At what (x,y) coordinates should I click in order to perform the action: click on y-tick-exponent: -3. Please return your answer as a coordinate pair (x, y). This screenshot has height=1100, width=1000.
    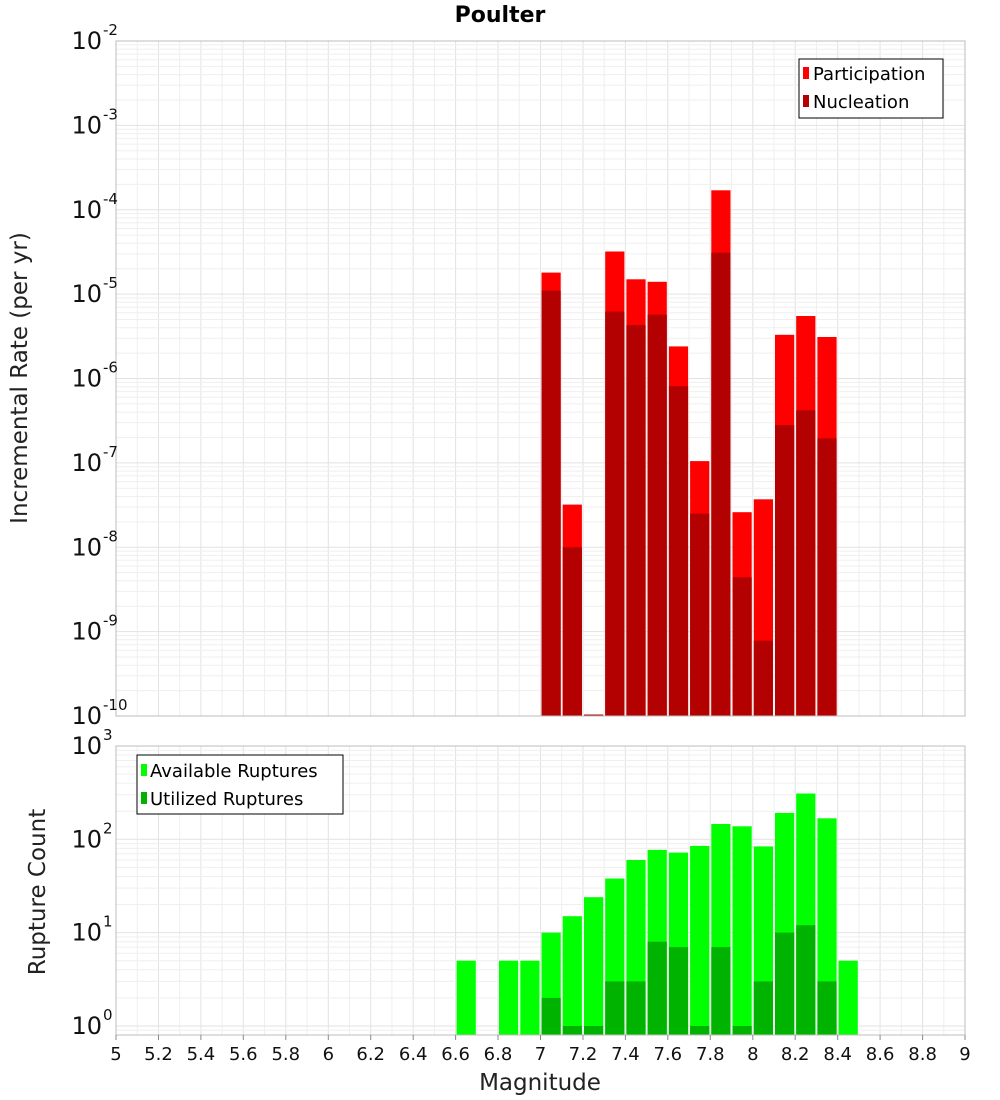
    Looking at the image, I should click on (110, 114).